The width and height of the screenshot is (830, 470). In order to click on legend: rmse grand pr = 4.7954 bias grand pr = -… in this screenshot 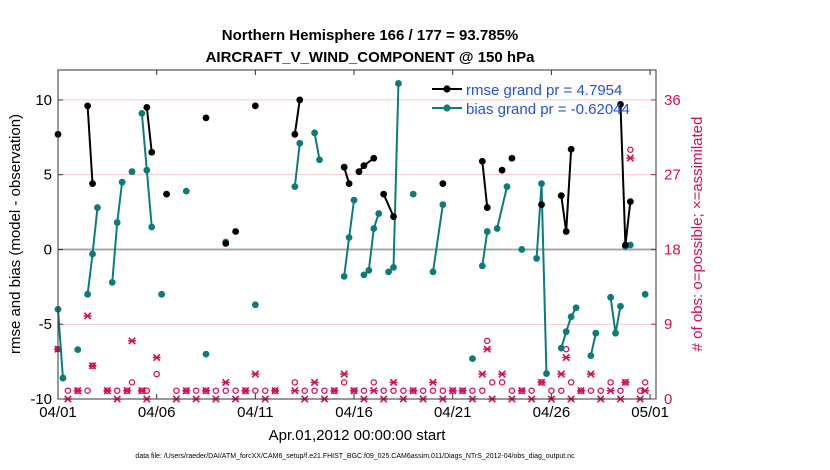, I will do `click(531, 100)`.